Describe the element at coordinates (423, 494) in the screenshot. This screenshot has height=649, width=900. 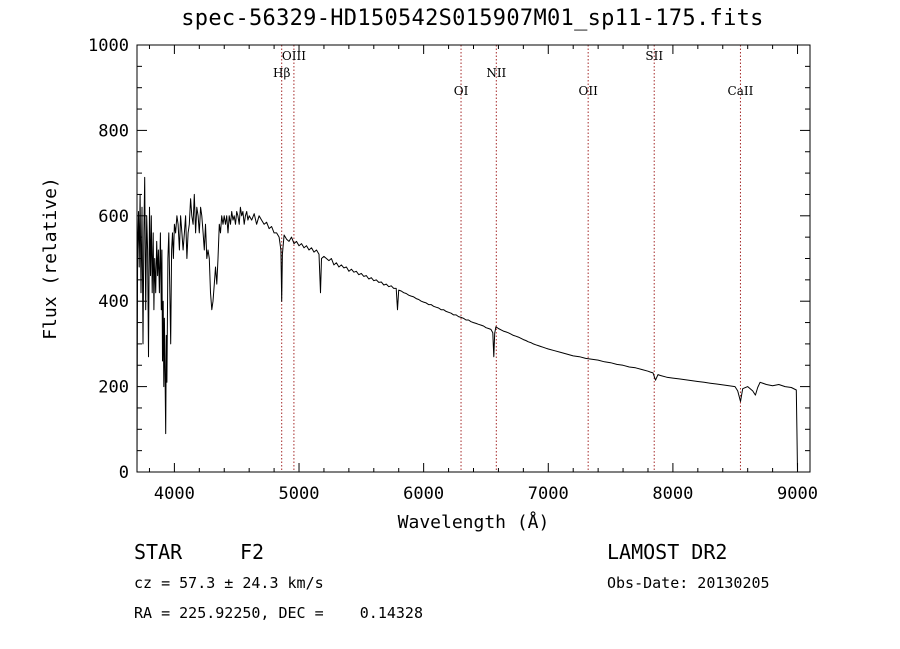
I see `x-tick-label: 6000` at that location.